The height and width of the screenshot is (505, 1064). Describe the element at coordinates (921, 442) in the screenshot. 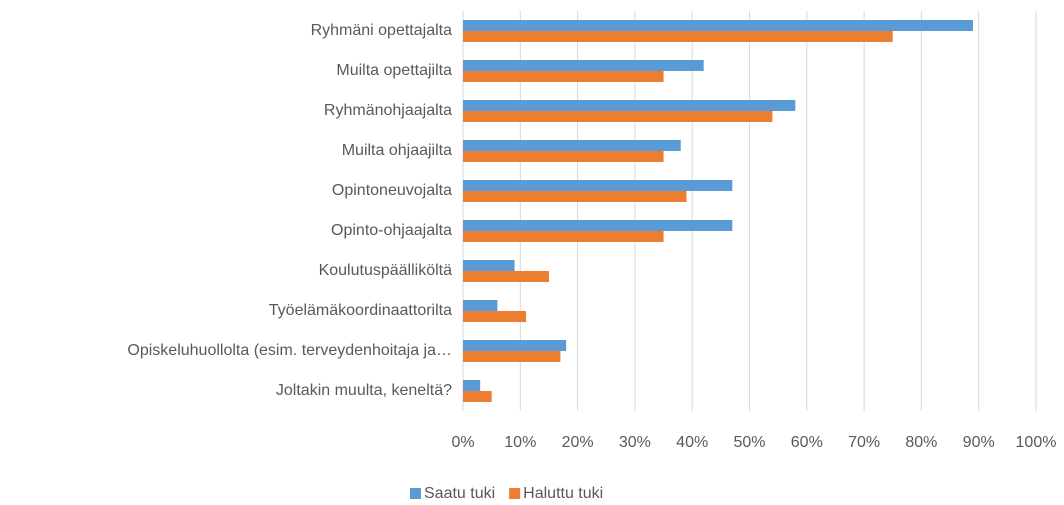

I see `x-tick-label: 80%` at that location.